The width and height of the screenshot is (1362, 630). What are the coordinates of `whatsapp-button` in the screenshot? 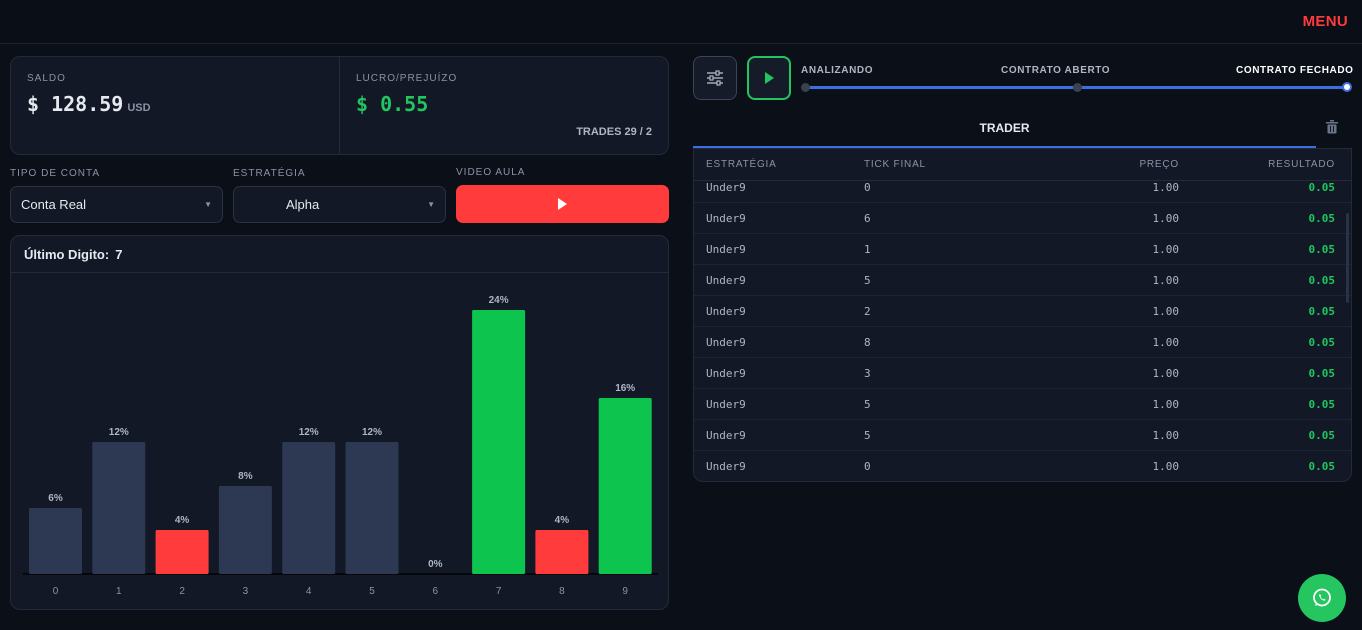 It's located at (1322, 598).